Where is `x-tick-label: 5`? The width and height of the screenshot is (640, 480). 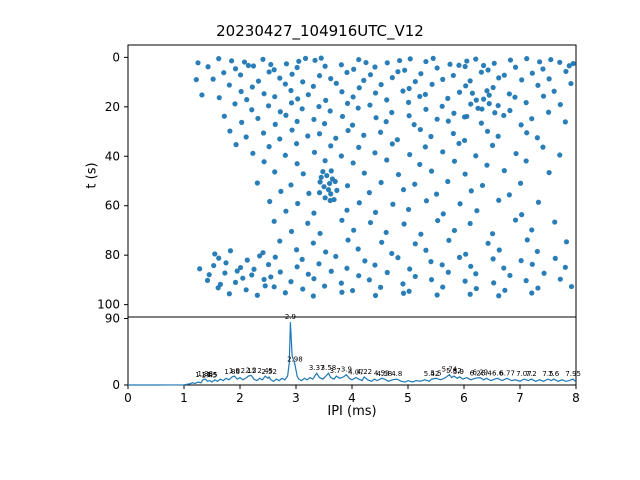 x-tick-label: 5 is located at coordinates (408, 398).